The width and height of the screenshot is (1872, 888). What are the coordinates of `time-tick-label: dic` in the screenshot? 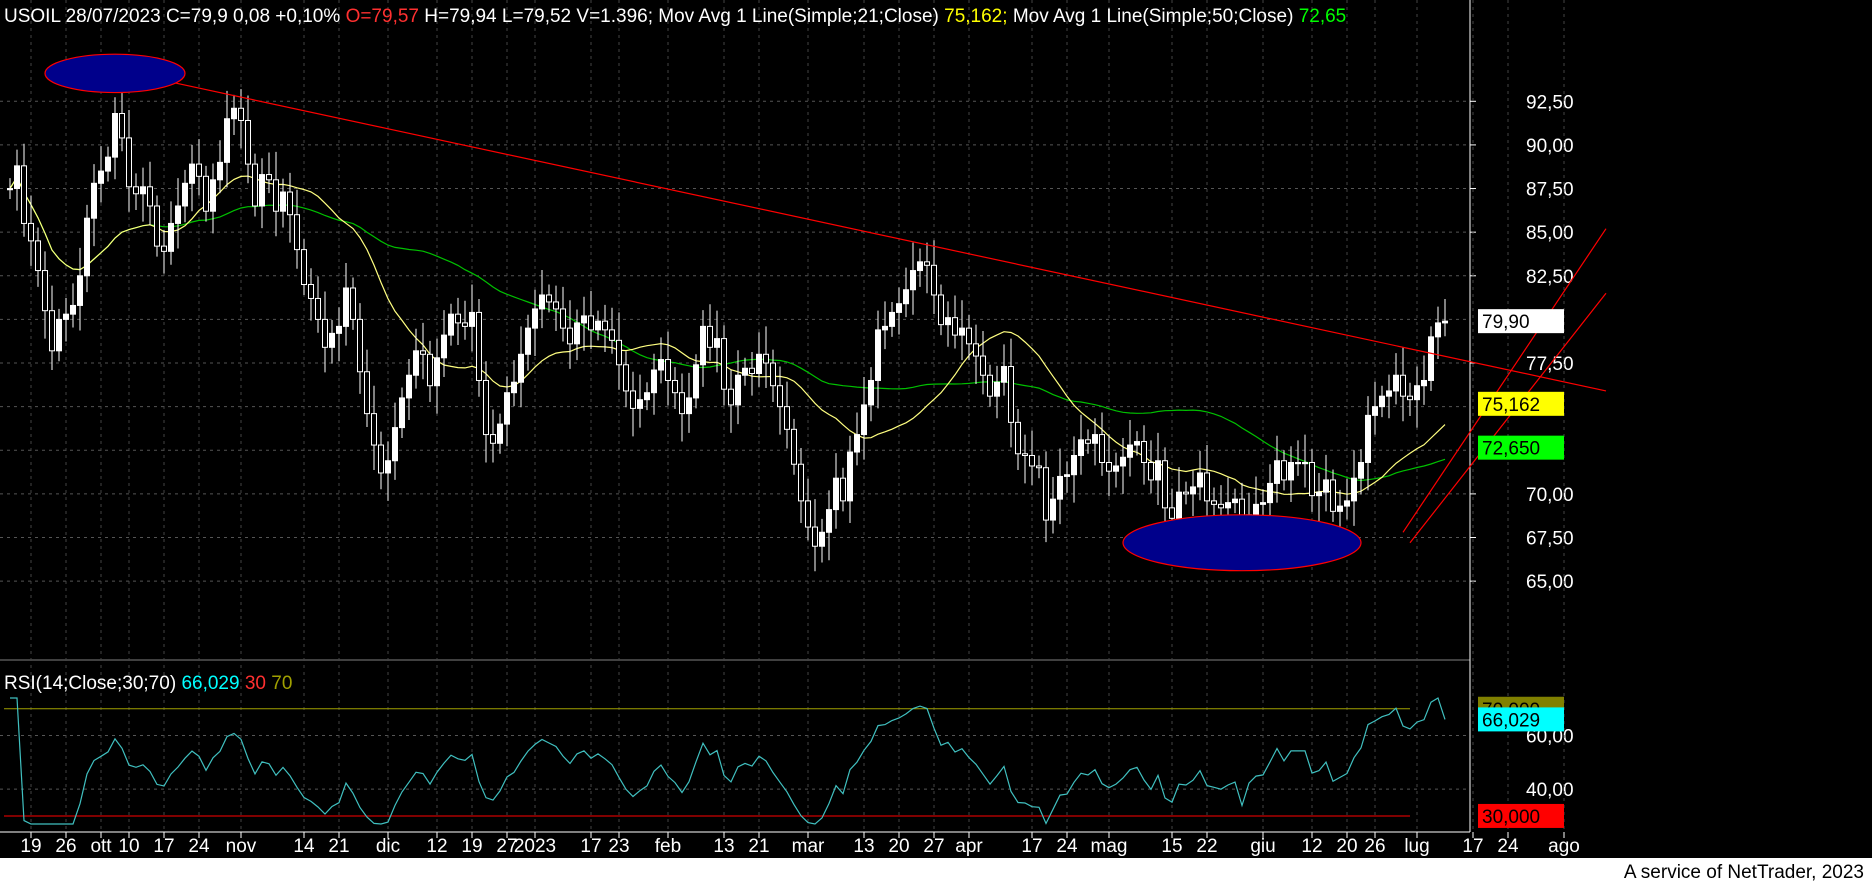 It's located at (388, 846).